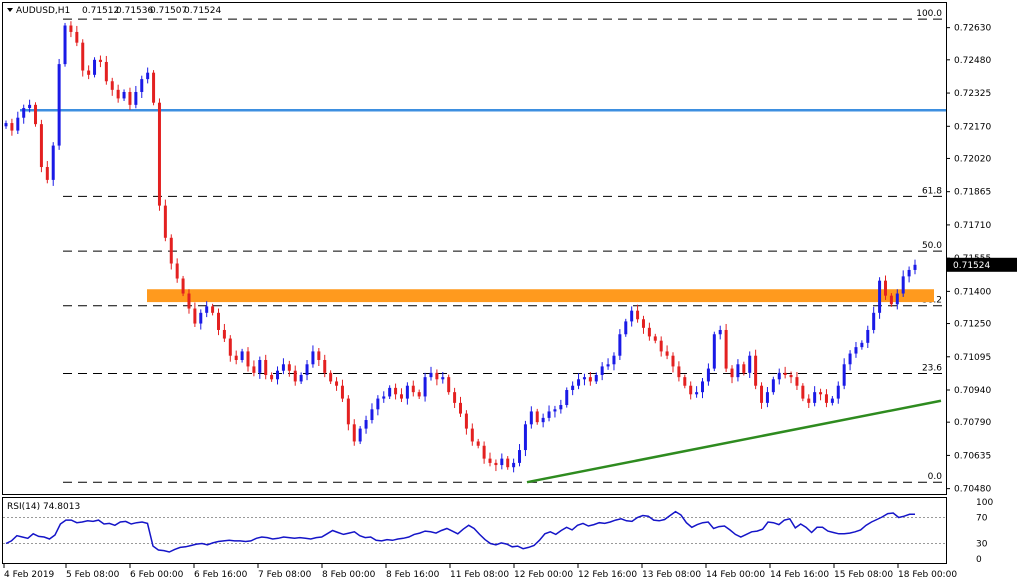 This screenshot has height=588, width=1019. I want to click on price-tick-label: 0.70635, so click(972, 456).